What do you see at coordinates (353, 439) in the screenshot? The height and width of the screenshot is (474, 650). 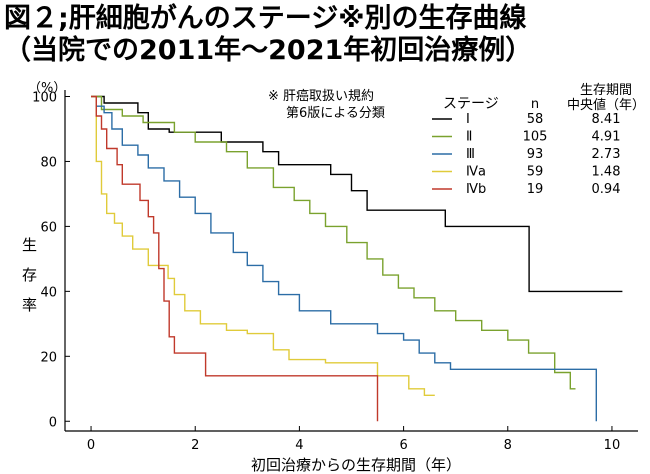 I see `x-ticks: 0 2 4 6 8 10` at bounding box center [353, 439].